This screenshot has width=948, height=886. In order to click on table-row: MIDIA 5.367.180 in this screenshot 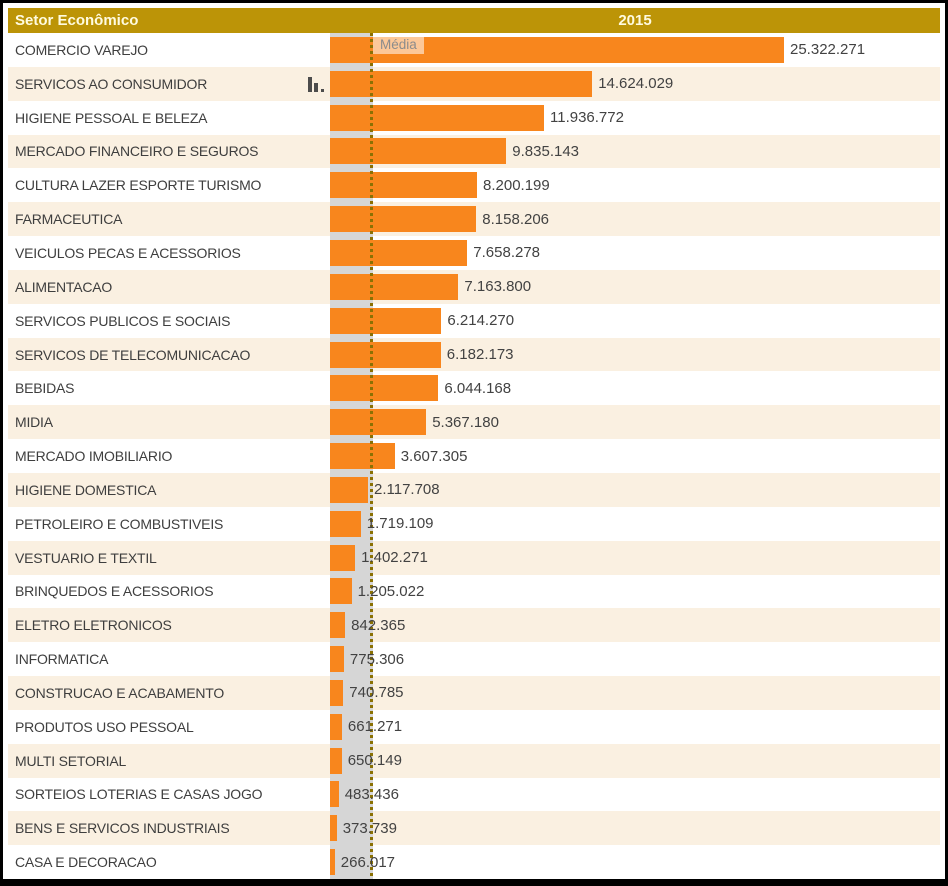, I will do `click(474, 422)`.